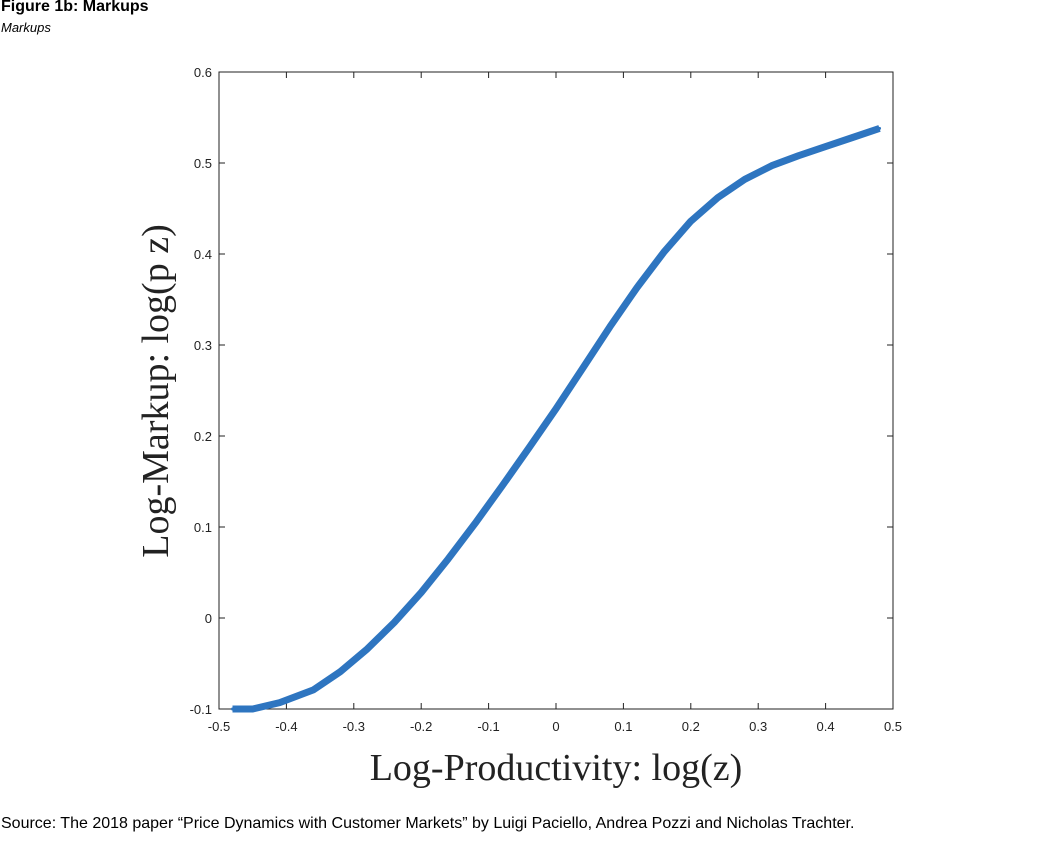 The image size is (1044, 849). Describe the element at coordinates (208, 618) in the screenshot. I see `y-tick-label: 0` at that location.